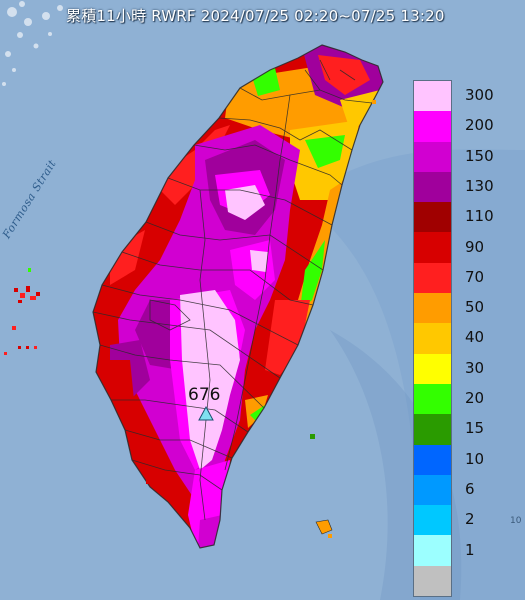 Image resolution: width=525 pixels, height=600 pixels. Describe the element at coordinates (475, 337) in the screenshot. I see `legend-label: 40` at that location.